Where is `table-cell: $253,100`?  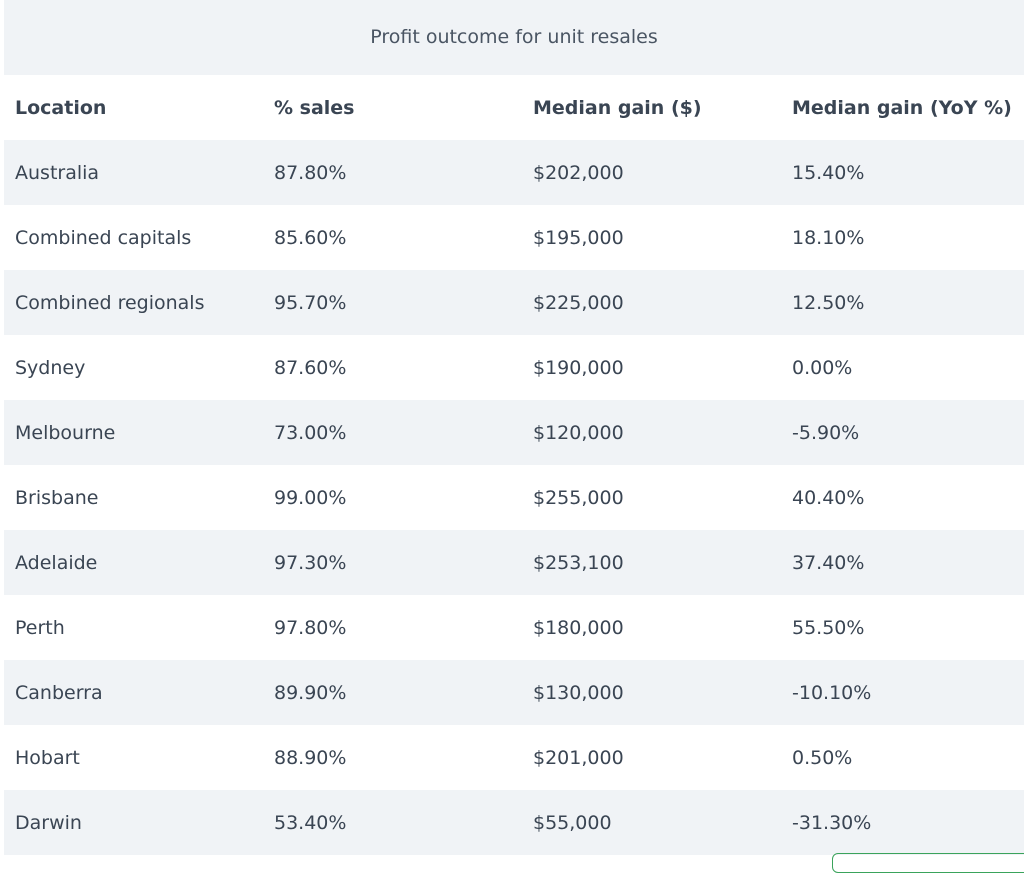
table-cell: $253,100 is located at coordinates (578, 562).